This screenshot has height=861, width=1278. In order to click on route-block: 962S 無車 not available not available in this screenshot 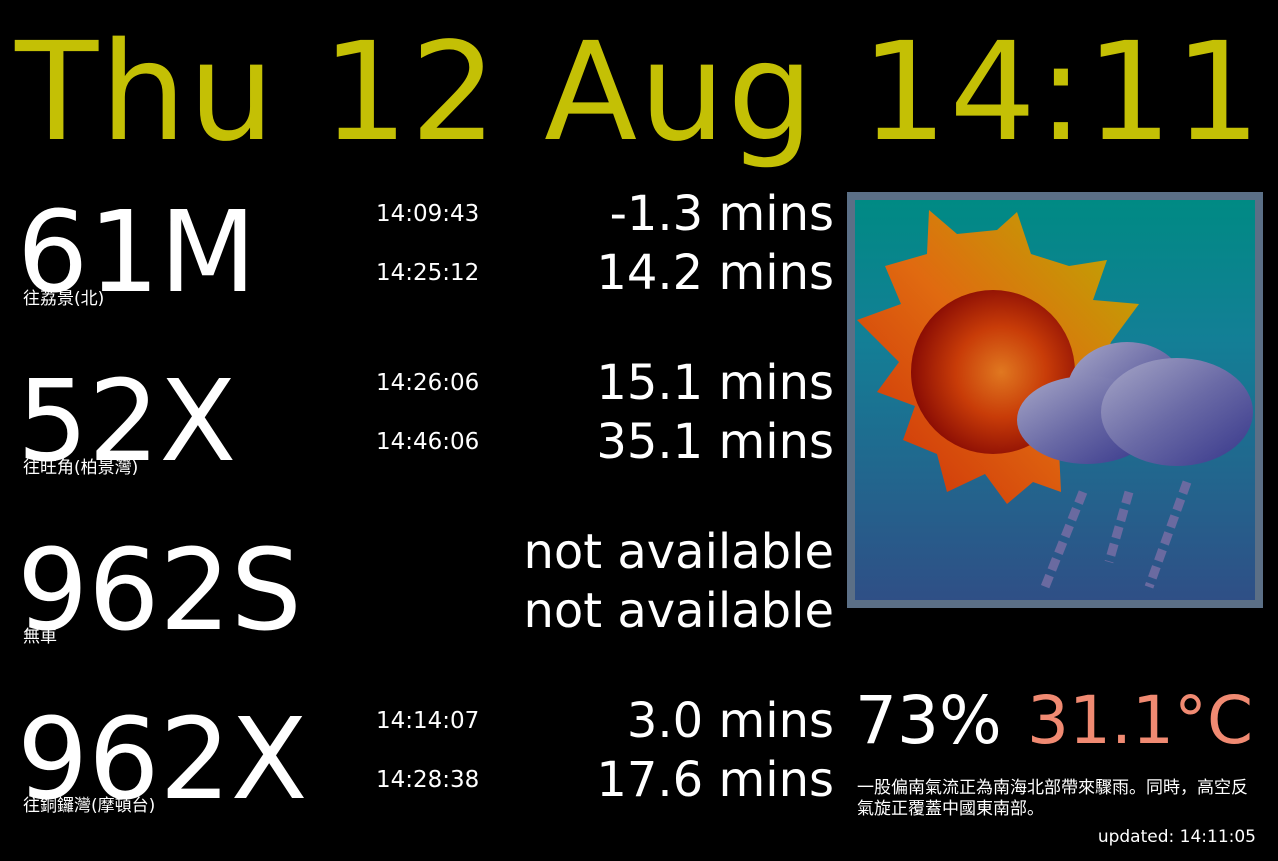, I will do `click(420, 601)`.